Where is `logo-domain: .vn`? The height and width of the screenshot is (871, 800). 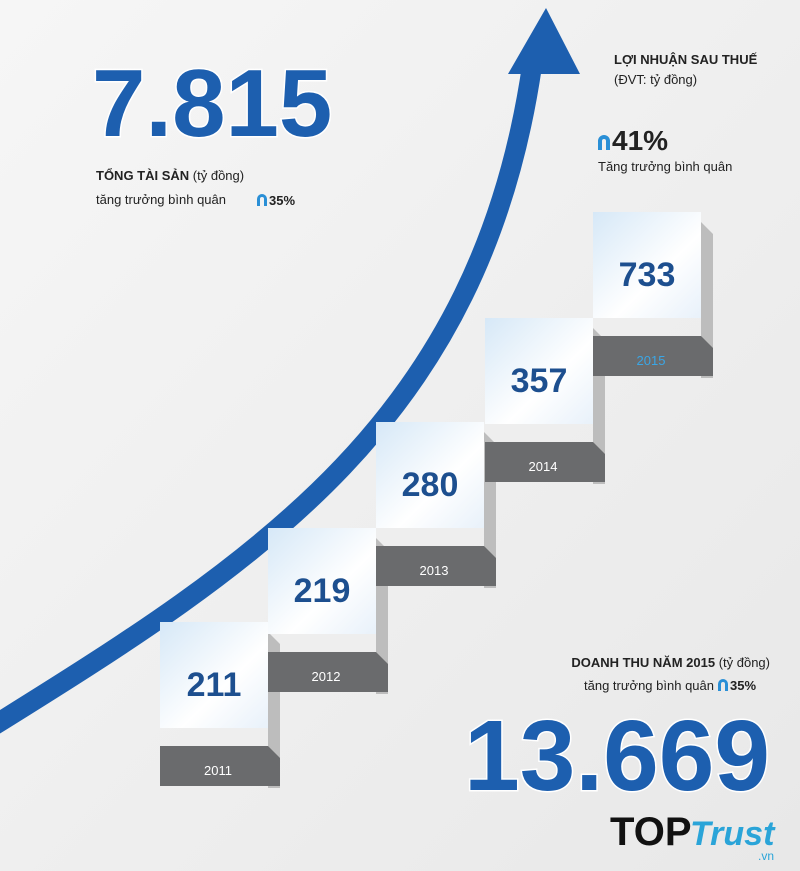
logo-domain: .vn is located at coordinates (766, 856).